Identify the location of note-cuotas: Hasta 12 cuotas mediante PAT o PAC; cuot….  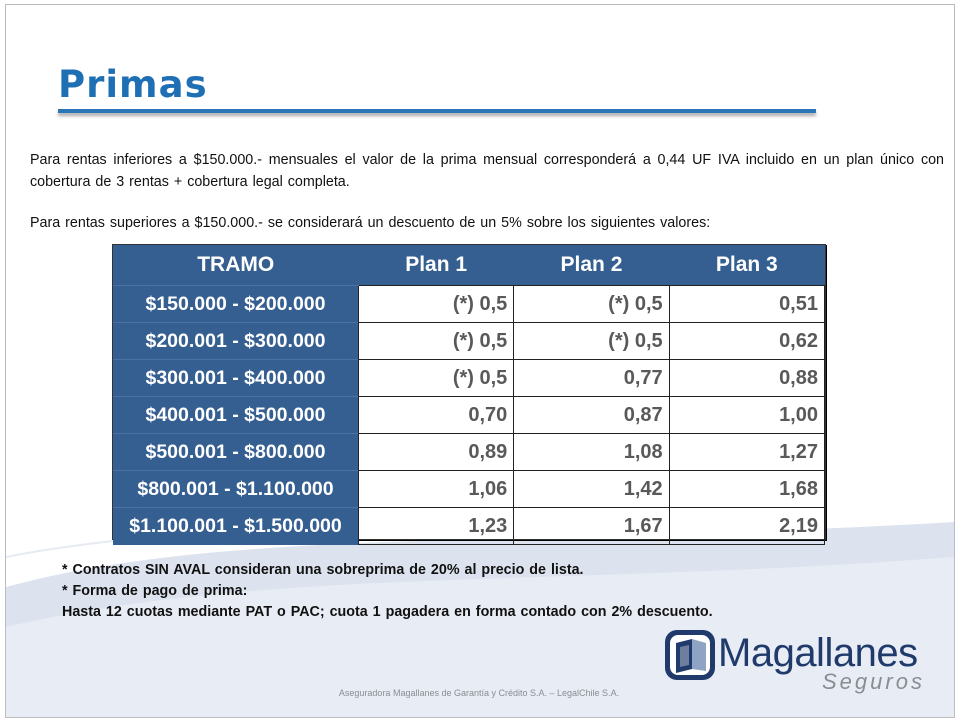
(387, 612).